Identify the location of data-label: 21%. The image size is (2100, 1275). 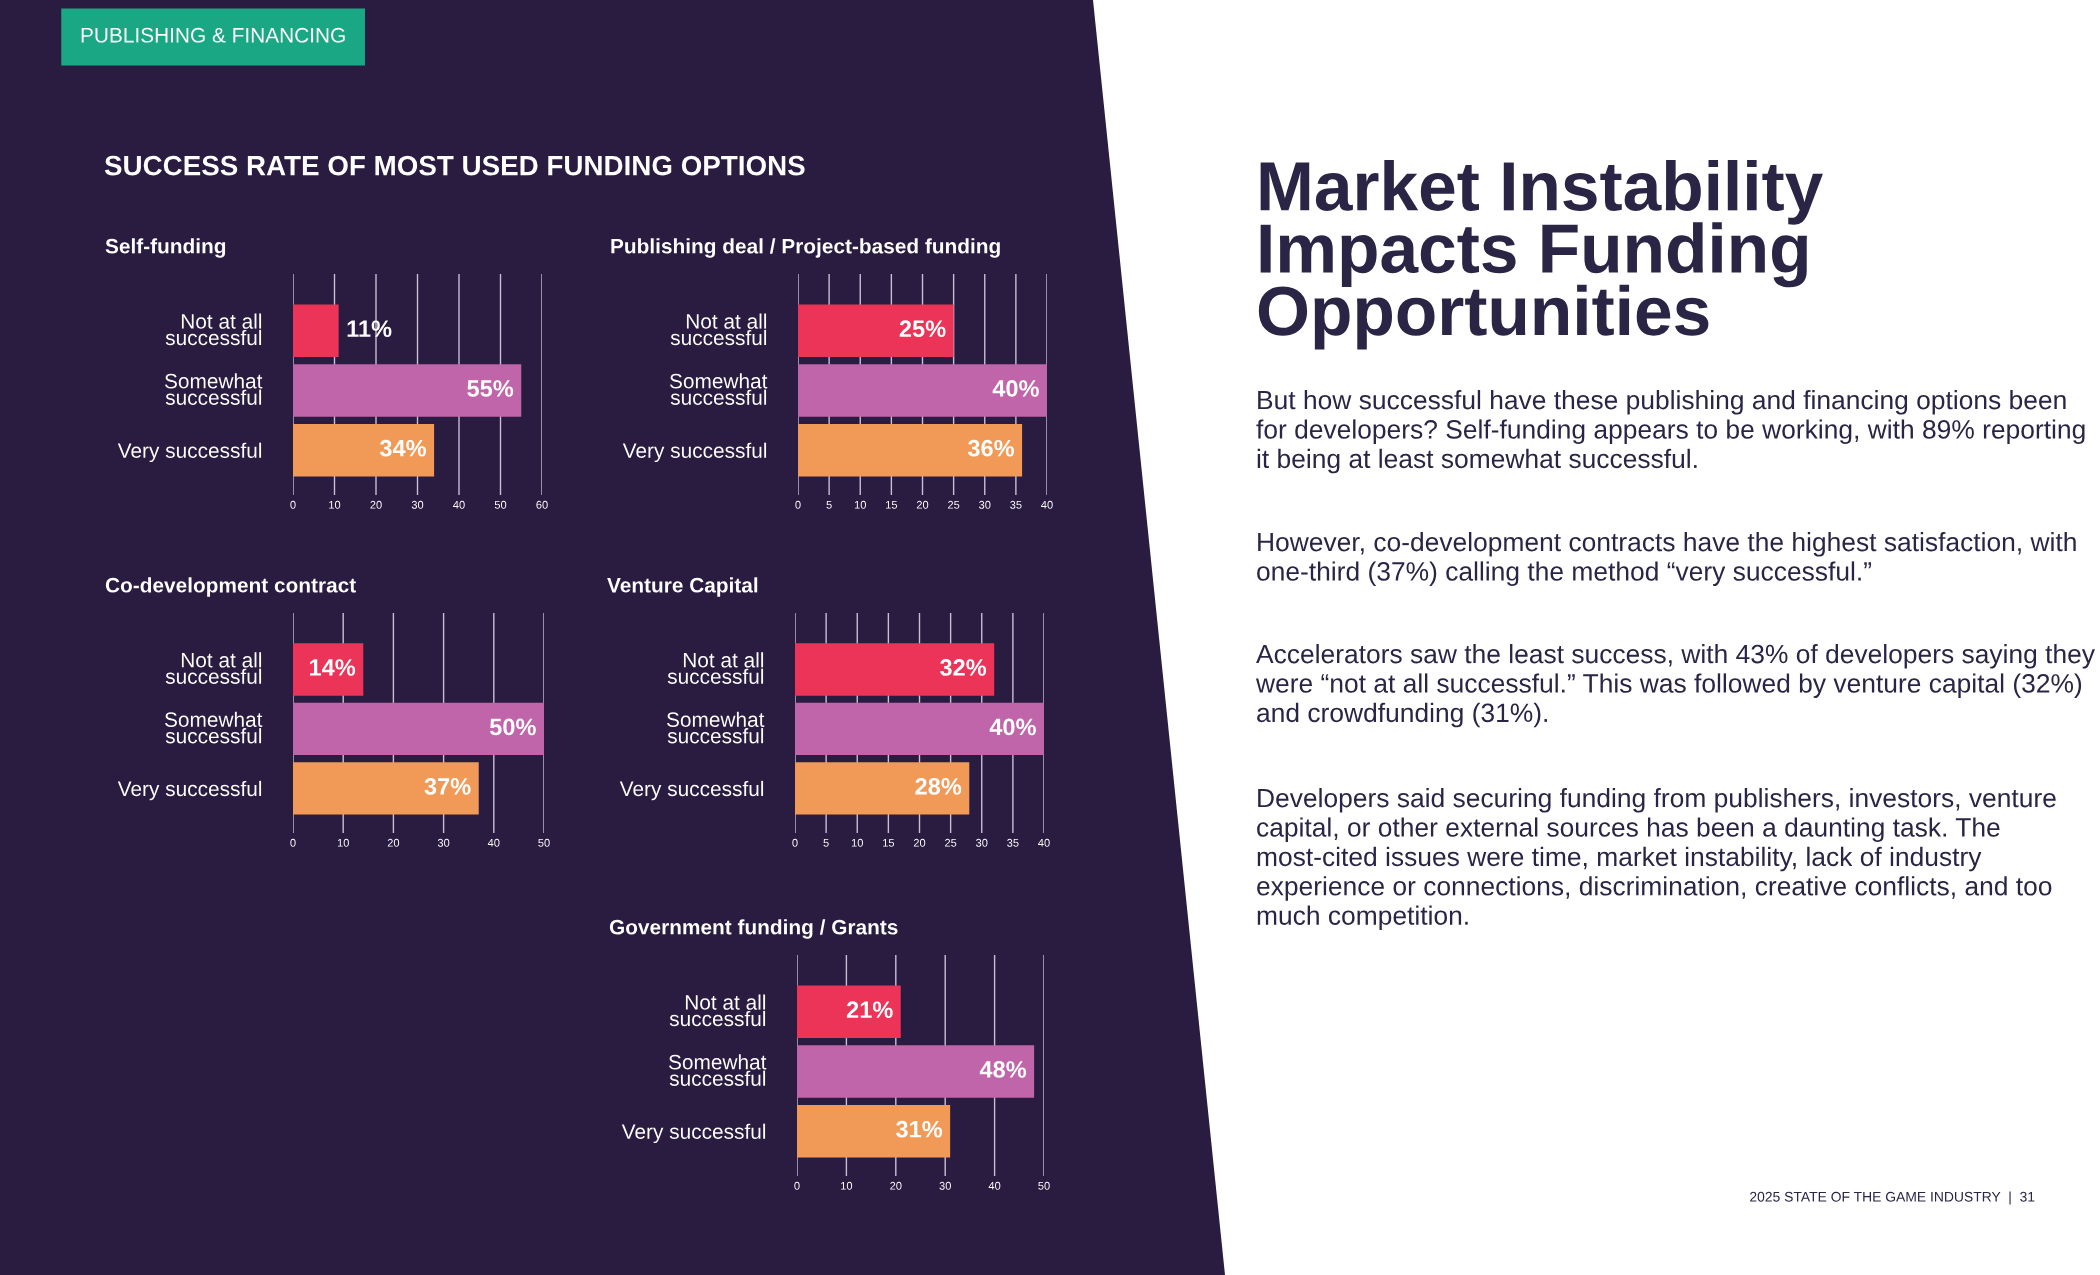
(869, 1010).